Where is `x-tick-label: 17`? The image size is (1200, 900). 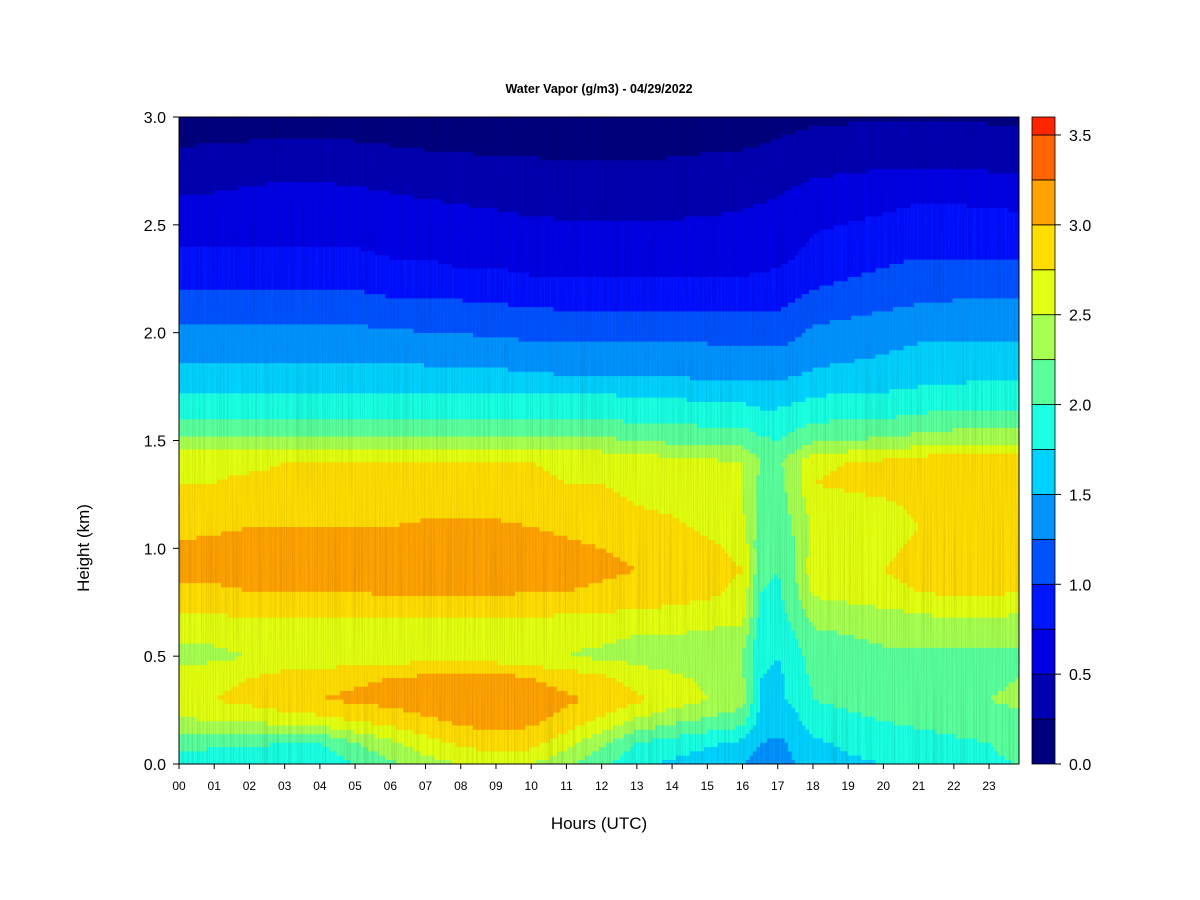 x-tick-label: 17 is located at coordinates (778, 786).